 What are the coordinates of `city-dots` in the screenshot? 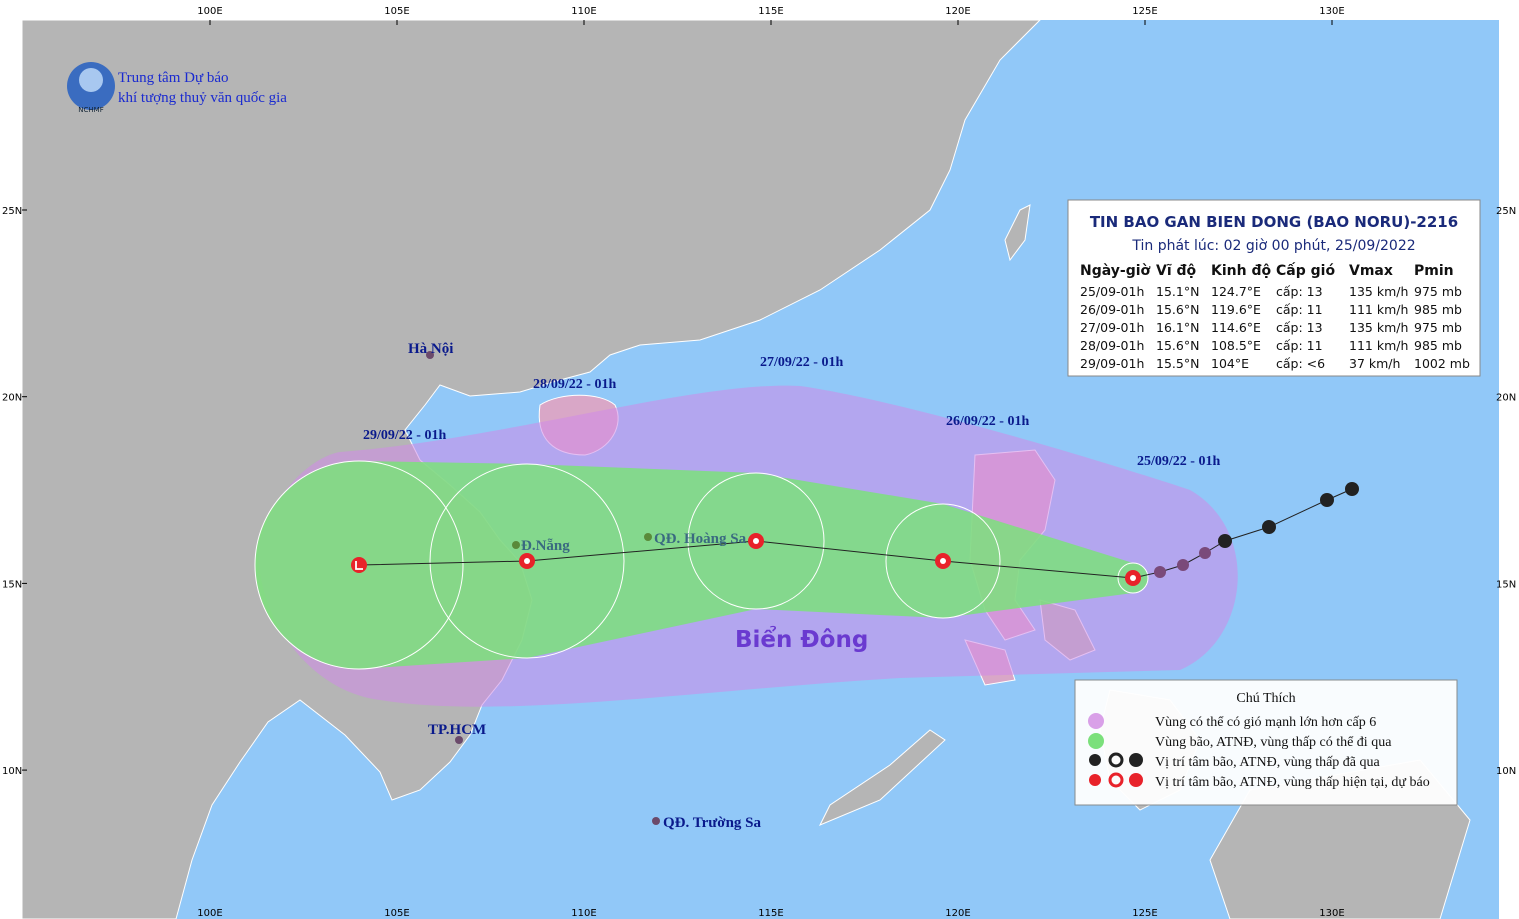 It's located at (543, 588).